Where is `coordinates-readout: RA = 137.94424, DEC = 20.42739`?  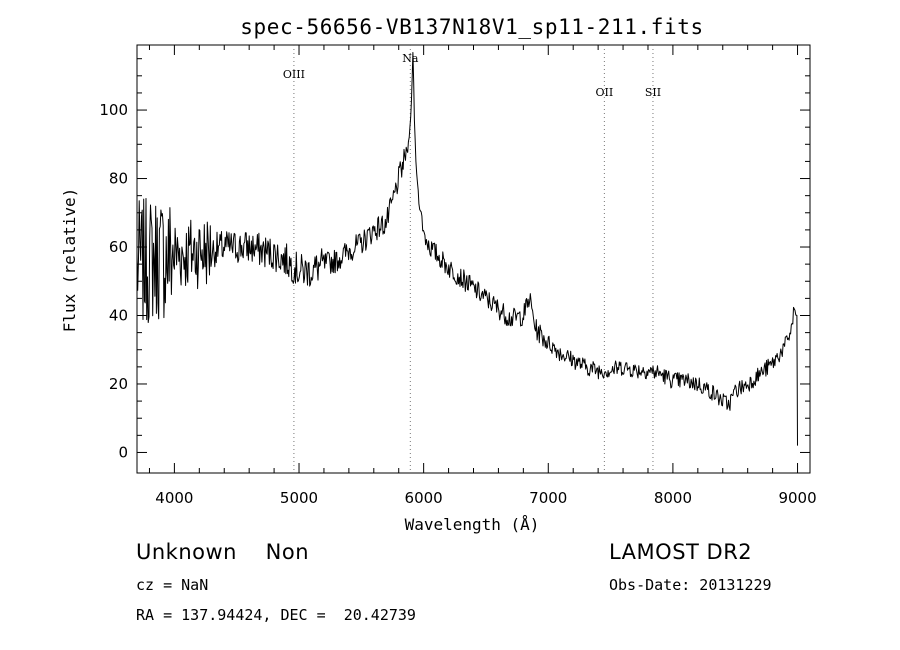 coordinates-readout: RA = 137.94424, DEC = 20.42739 is located at coordinates (276, 615).